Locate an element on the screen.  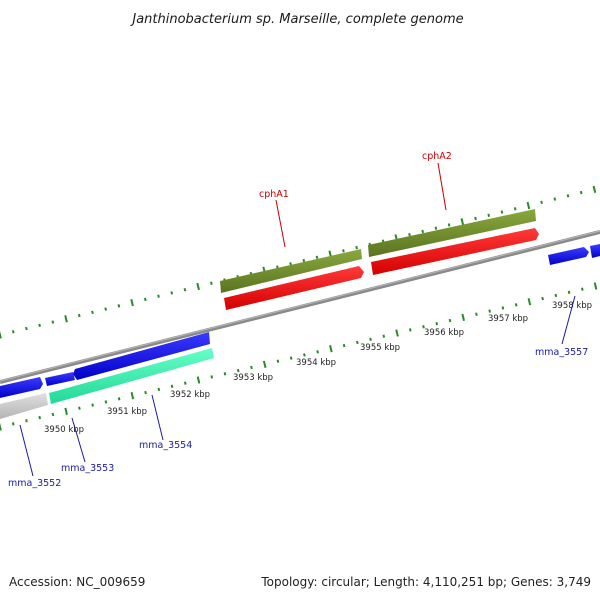
gene-label-cphA2: cphA2 is located at coordinates (437, 156).